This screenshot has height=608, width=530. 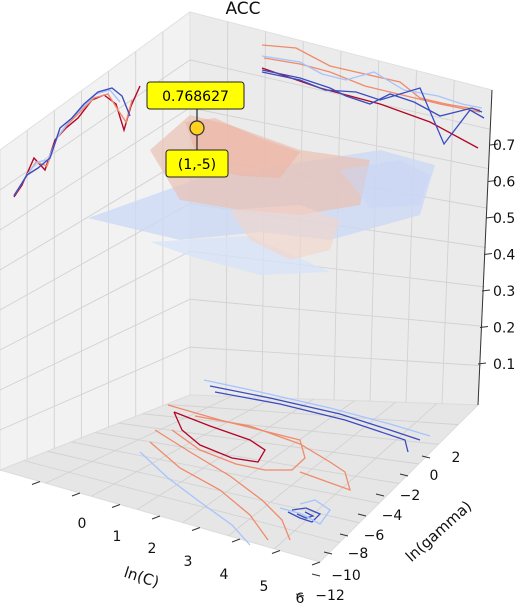 What do you see at coordinates (188, 562) in the screenshot?
I see `x-tick-label: 3` at bounding box center [188, 562].